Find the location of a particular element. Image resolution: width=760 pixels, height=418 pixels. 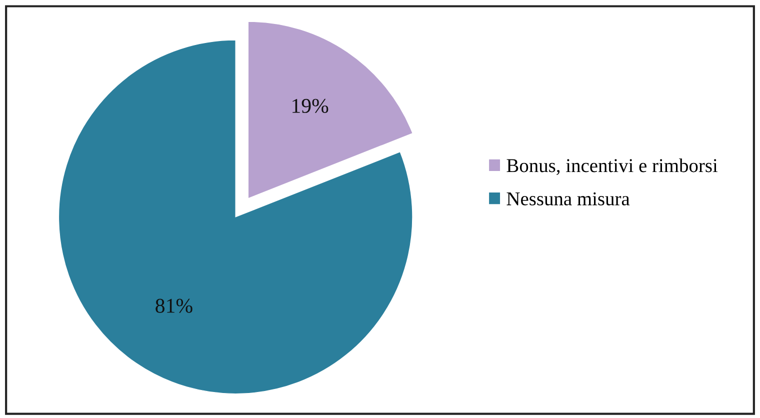

data-label: 19% is located at coordinates (310, 105).